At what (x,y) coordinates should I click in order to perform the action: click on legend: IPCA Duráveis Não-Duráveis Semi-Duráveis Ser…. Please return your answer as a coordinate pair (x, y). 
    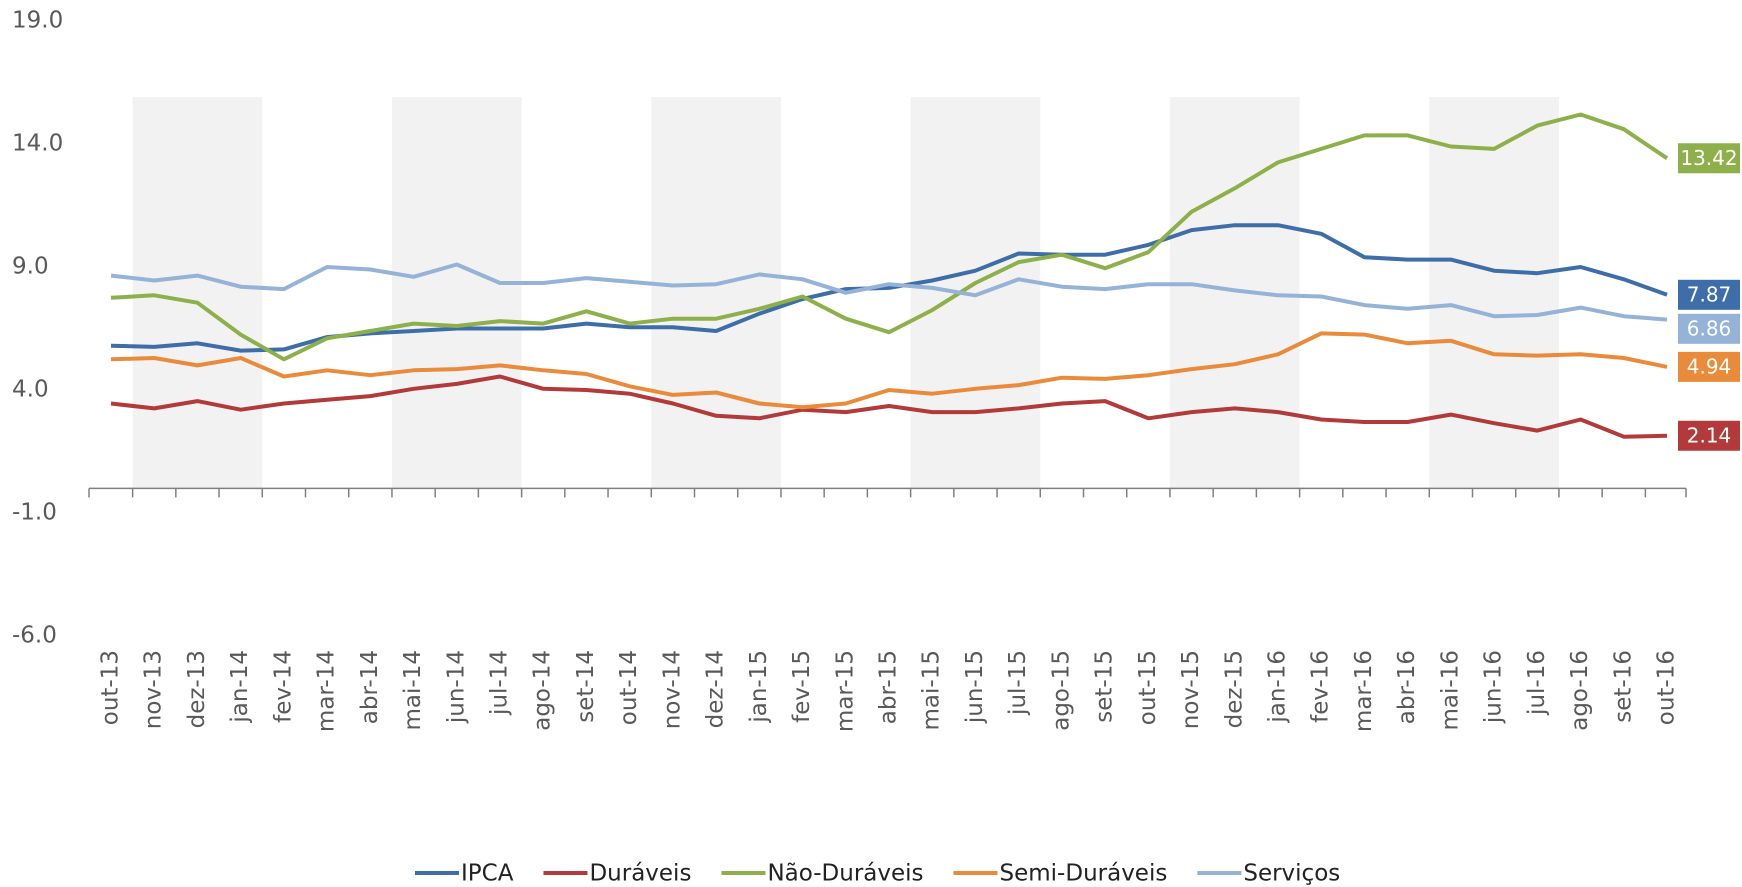
    Looking at the image, I should click on (877, 874).